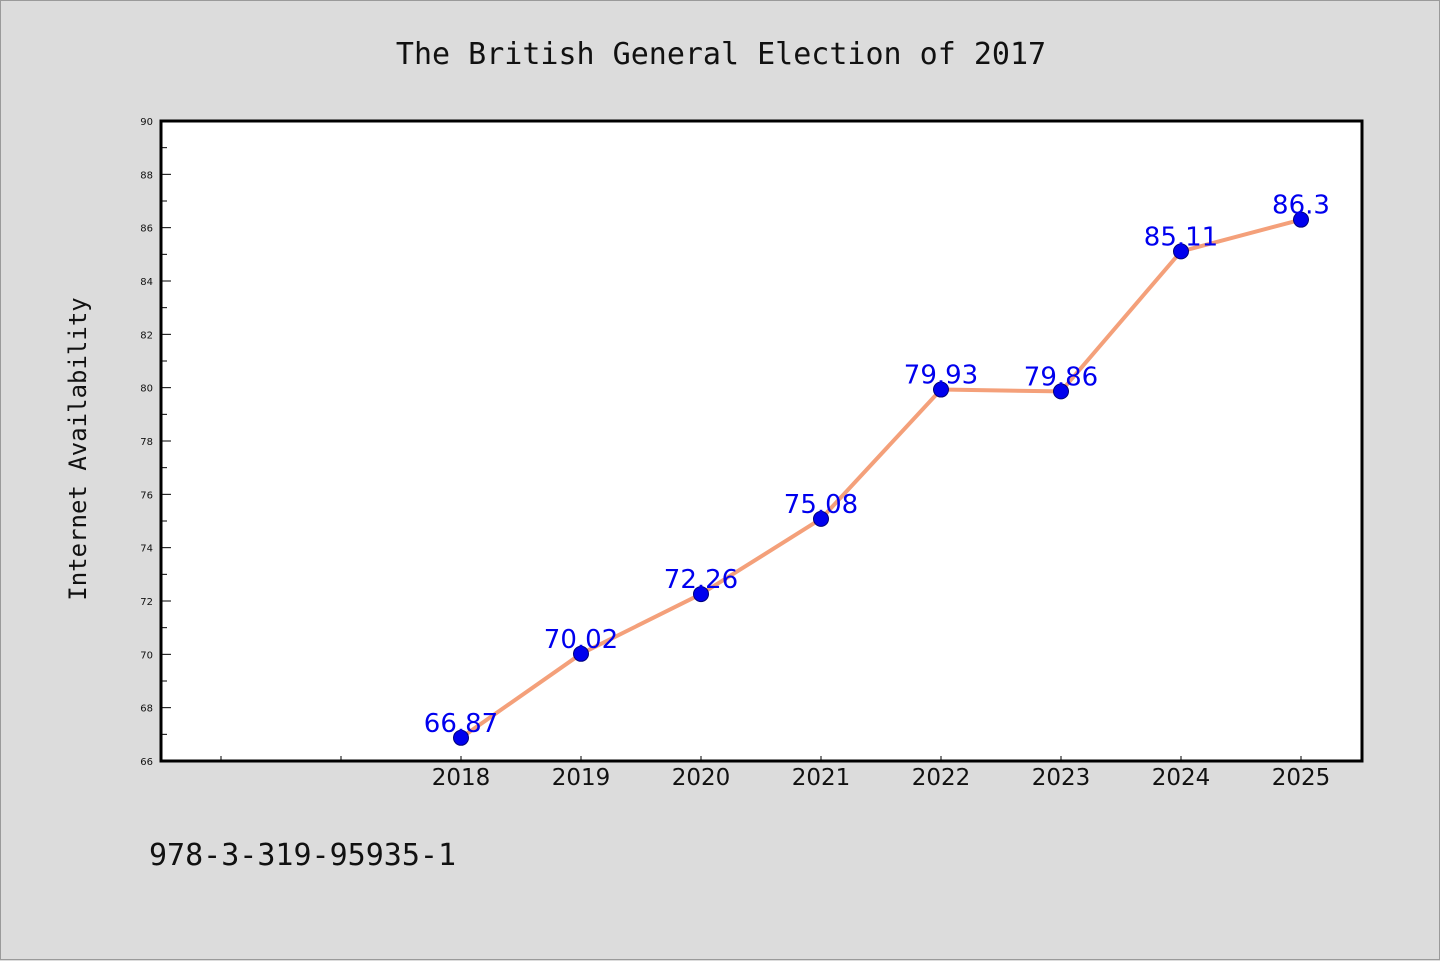 The image size is (1440, 961). I want to click on y-tick-label: 86, so click(146, 229).